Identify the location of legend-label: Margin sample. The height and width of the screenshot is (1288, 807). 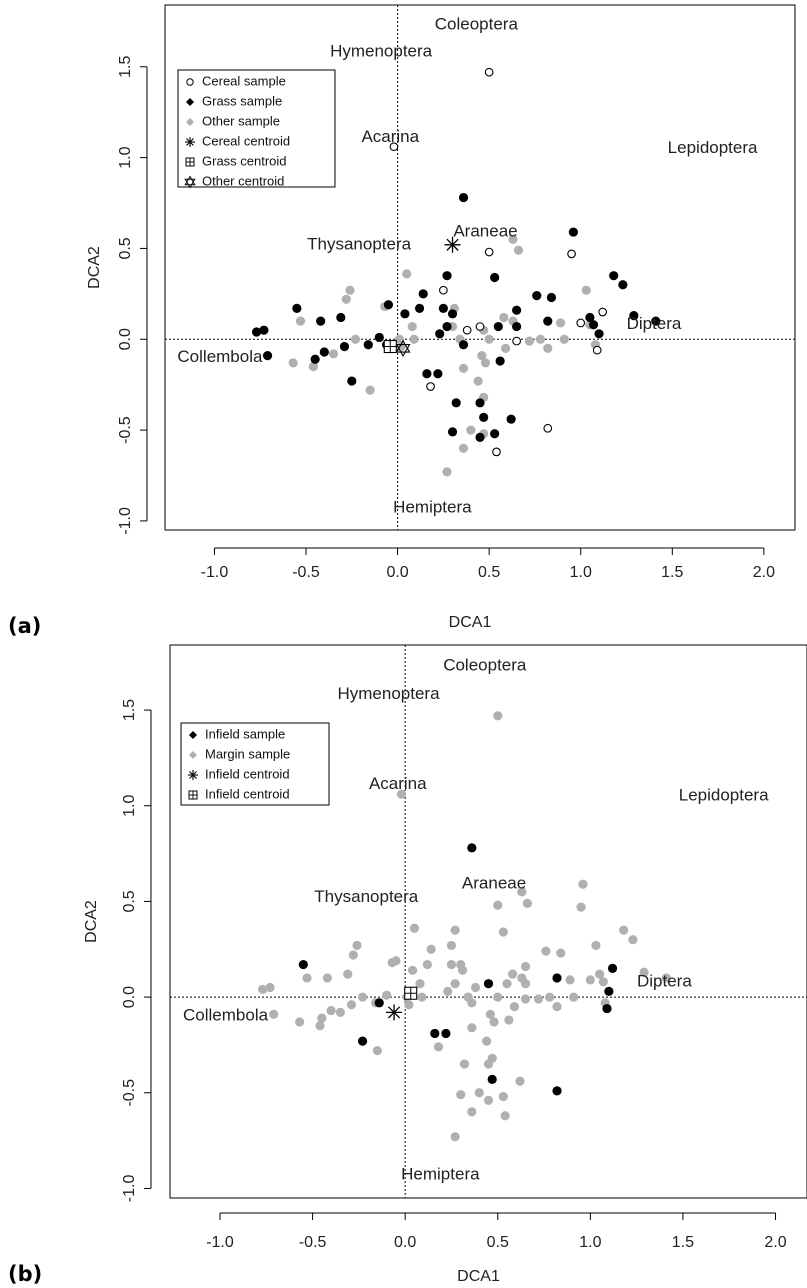
(247, 753).